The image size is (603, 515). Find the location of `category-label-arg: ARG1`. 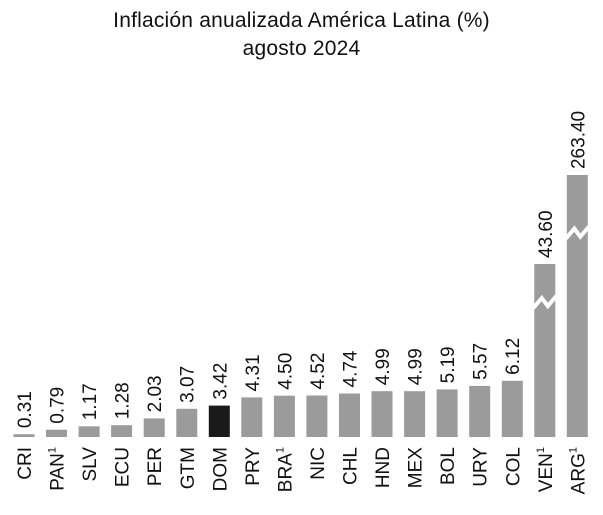

category-label-arg: ARG1 is located at coordinates (578, 470).